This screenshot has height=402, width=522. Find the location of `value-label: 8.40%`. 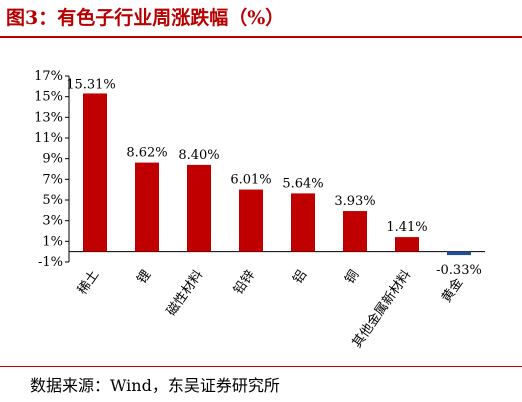

value-label: 8.40% is located at coordinates (198, 155).